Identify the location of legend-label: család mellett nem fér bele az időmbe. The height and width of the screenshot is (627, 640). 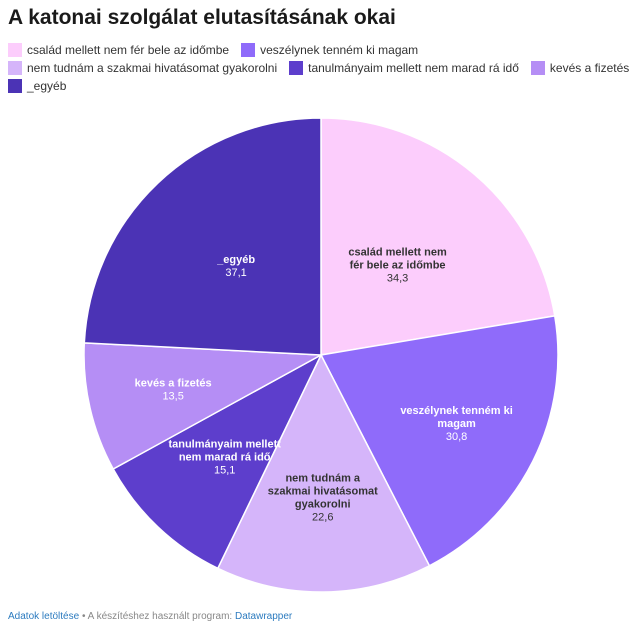
(128, 50).